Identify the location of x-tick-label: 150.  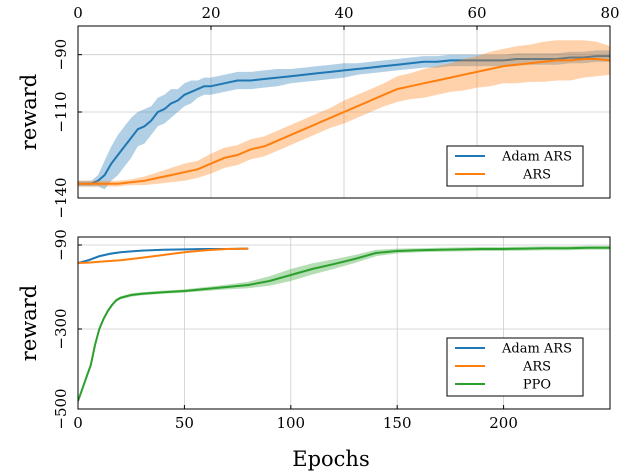
(397, 423).